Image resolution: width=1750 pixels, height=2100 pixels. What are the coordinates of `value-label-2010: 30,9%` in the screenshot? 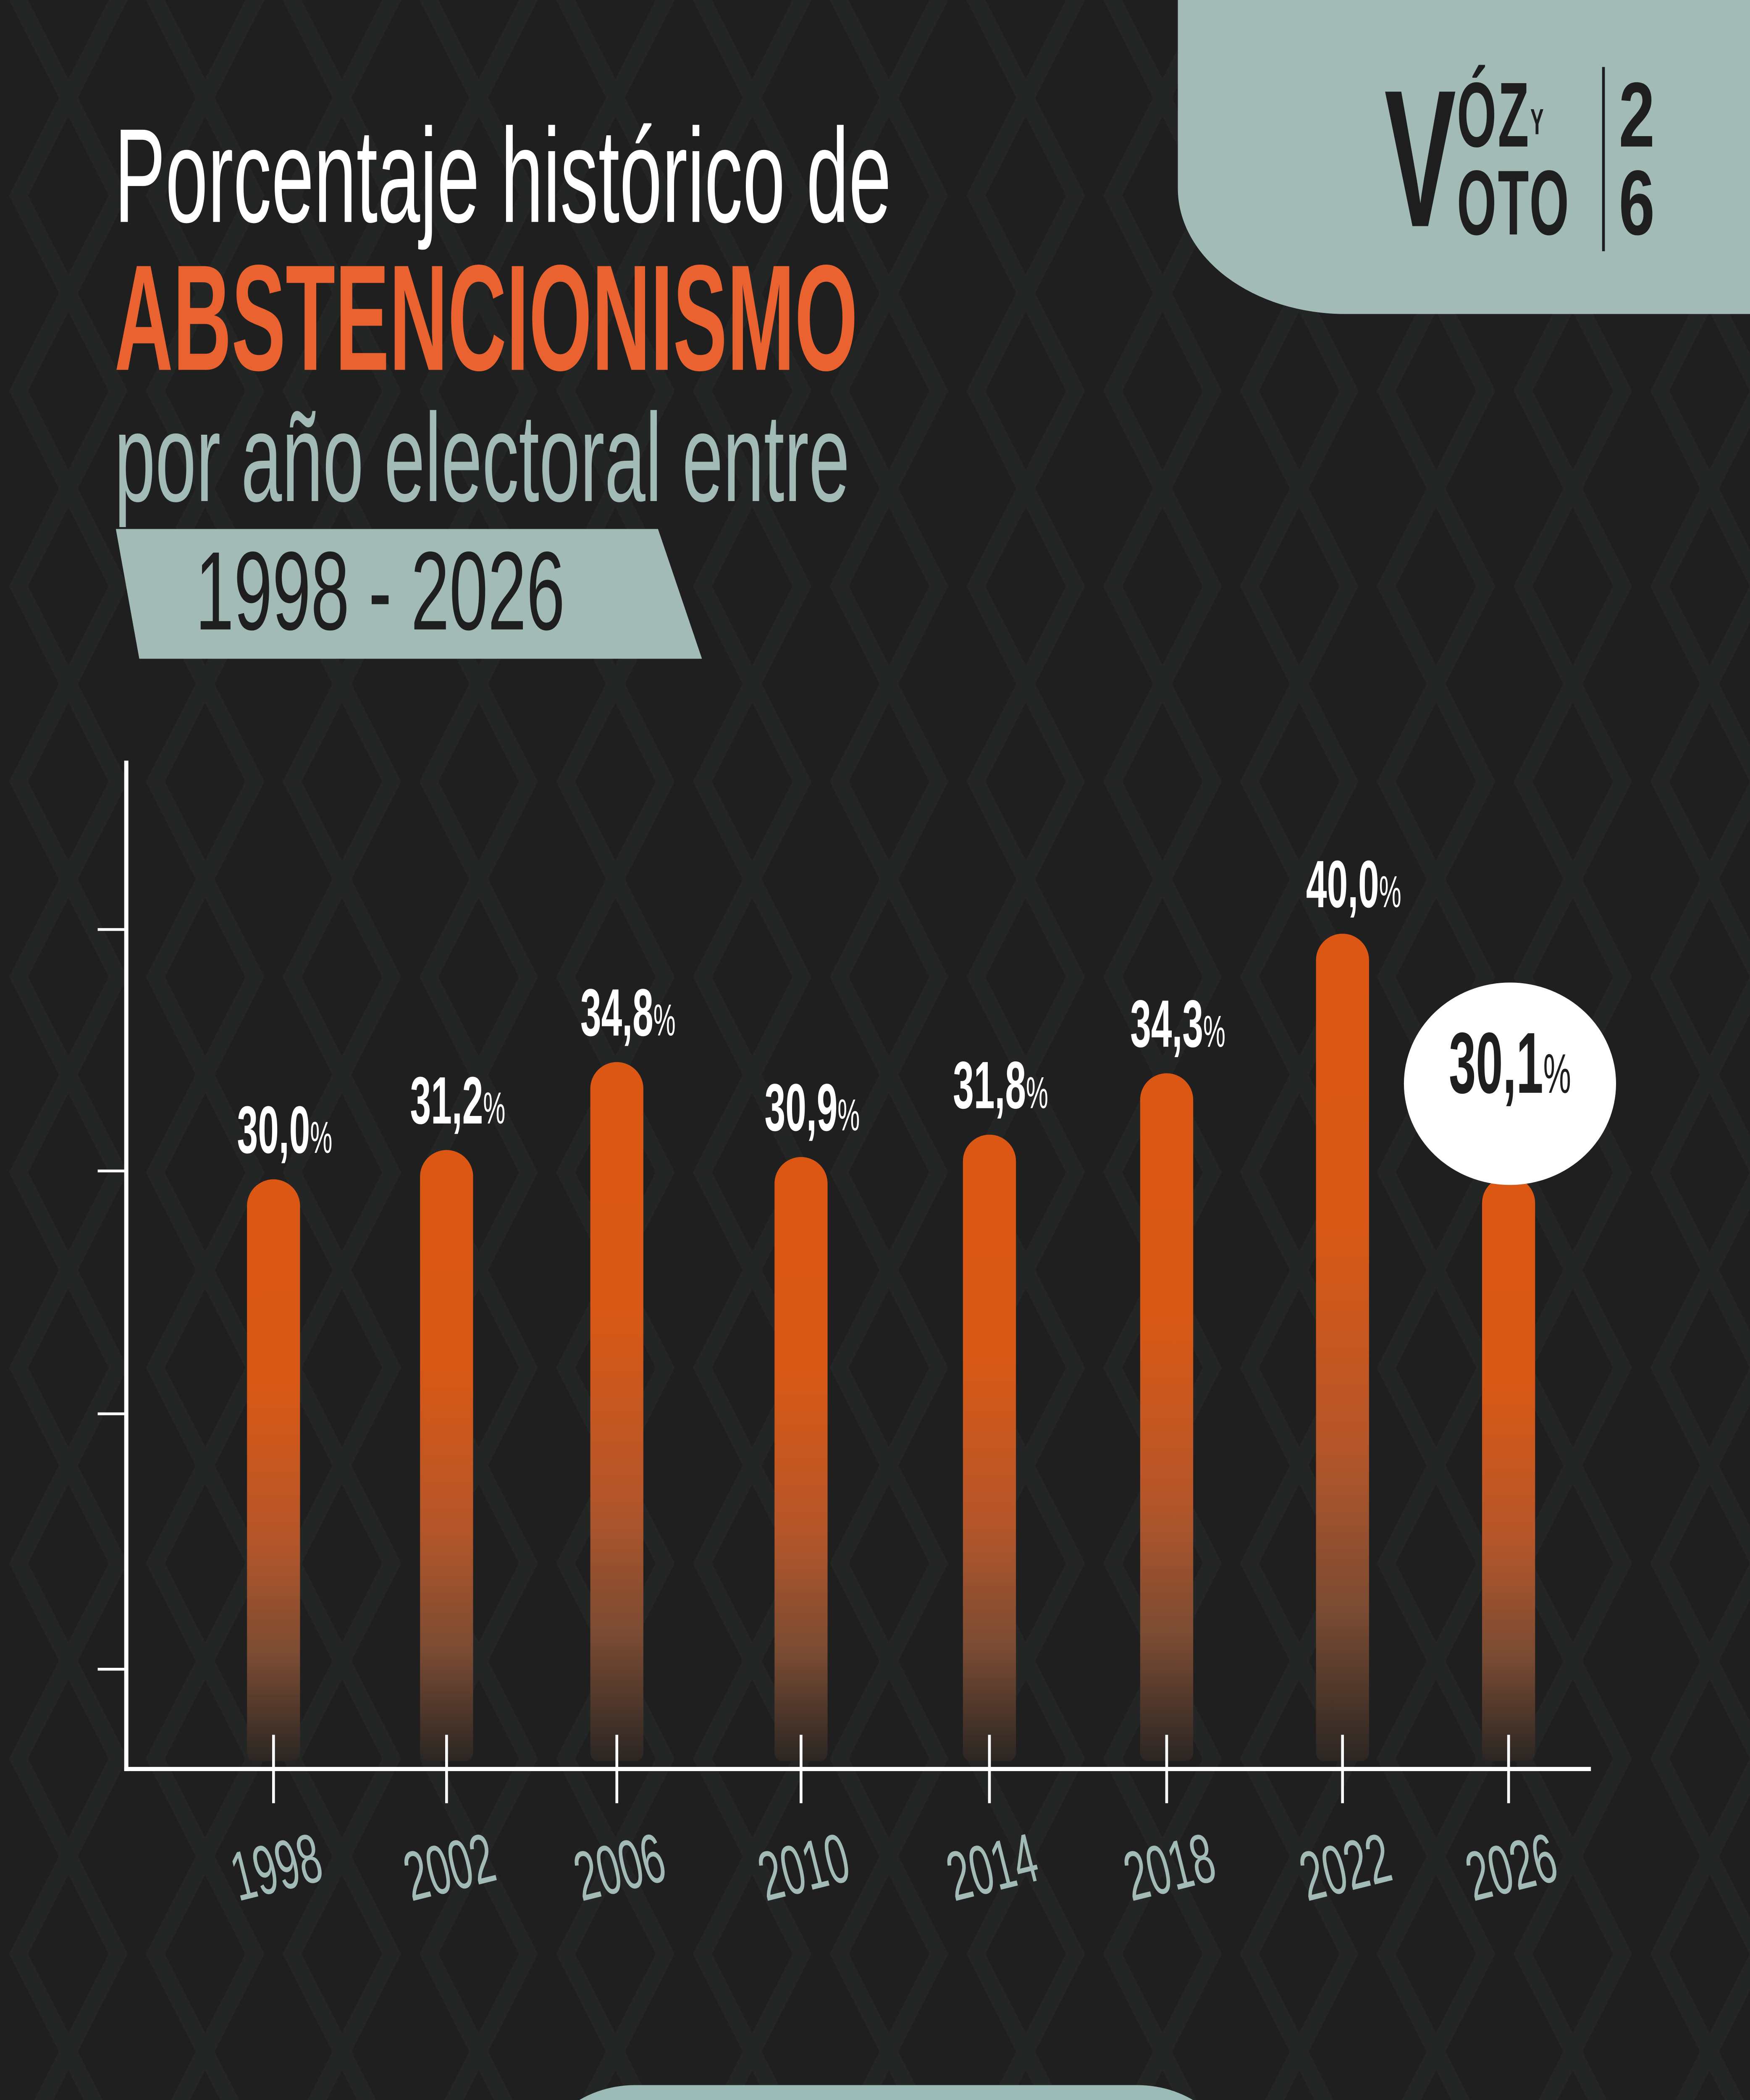 It's located at (812, 1109).